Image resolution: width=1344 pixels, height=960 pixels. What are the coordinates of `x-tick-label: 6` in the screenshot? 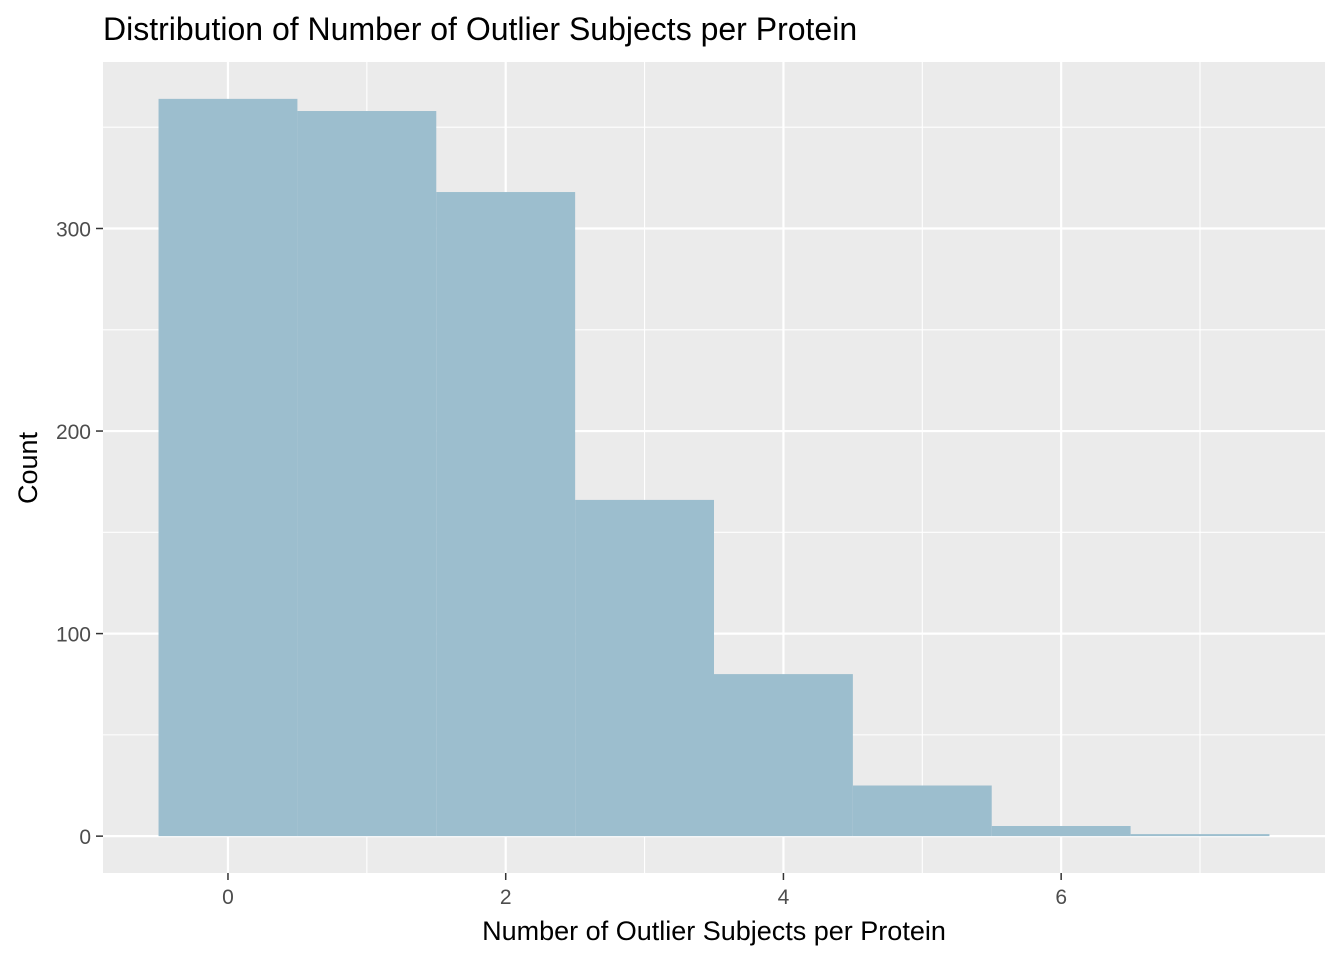 It's located at (1061, 897).